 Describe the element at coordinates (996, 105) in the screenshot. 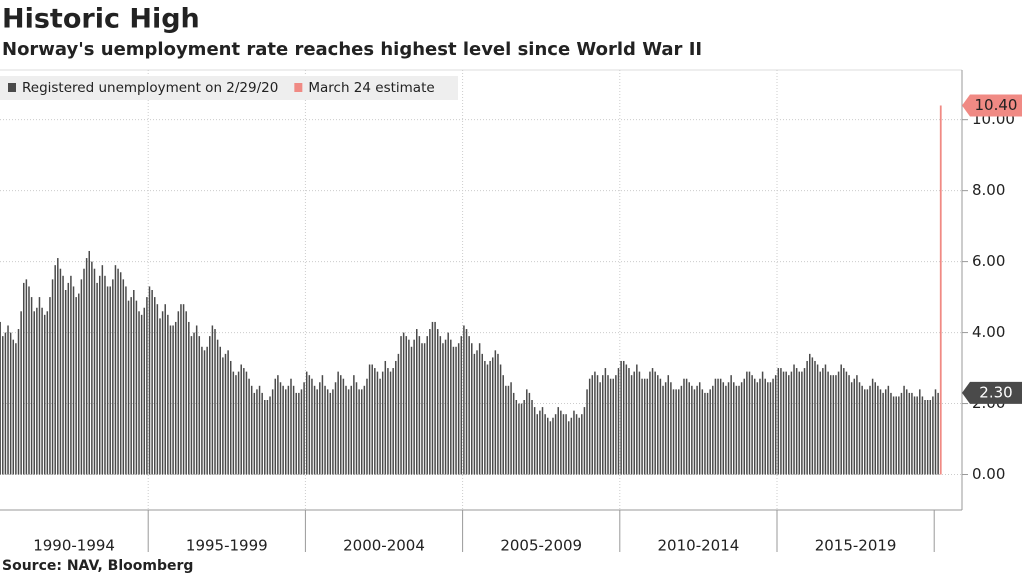

I see `value-label: 10.40` at that location.